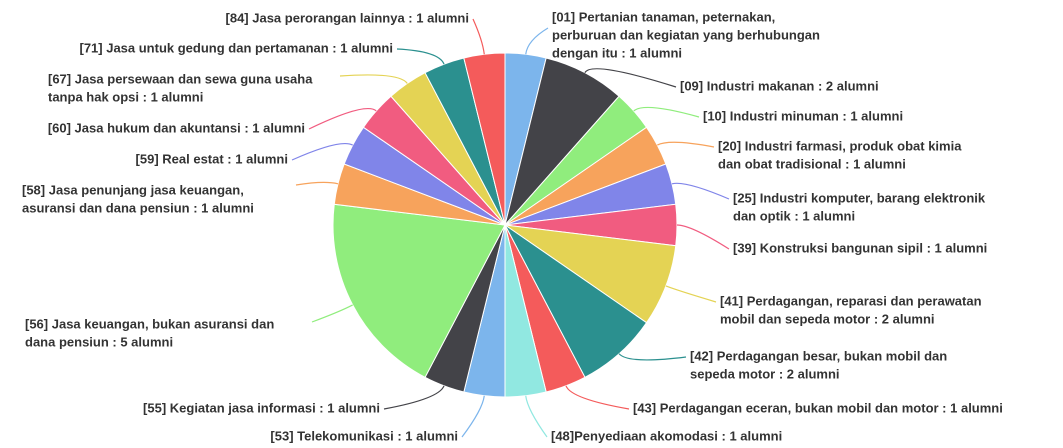 Image resolution: width=1063 pixels, height=448 pixels. I want to click on data-label: mobil dan sepeda motor : 2 alumni, so click(827, 318).